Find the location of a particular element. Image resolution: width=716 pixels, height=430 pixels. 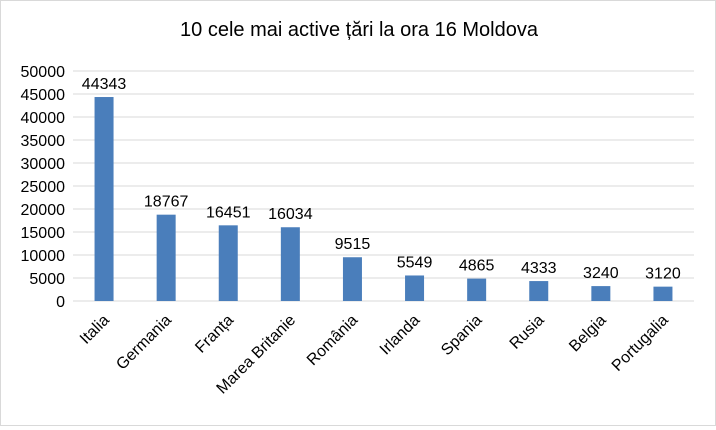

x-tick-label: România is located at coordinates (332, 340).